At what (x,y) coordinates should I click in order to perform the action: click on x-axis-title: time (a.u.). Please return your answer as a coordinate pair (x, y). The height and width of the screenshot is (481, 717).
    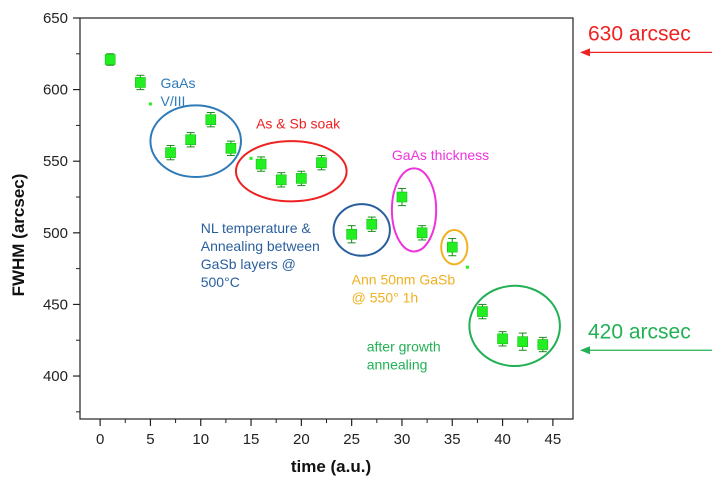
    Looking at the image, I should click on (331, 466).